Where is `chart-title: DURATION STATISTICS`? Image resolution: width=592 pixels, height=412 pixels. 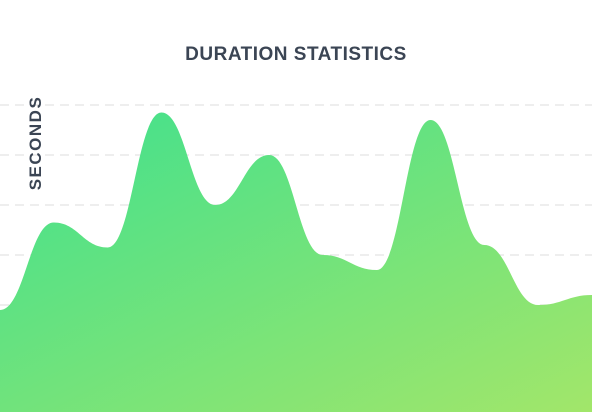 chart-title: DURATION STATISTICS is located at coordinates (296, 54).